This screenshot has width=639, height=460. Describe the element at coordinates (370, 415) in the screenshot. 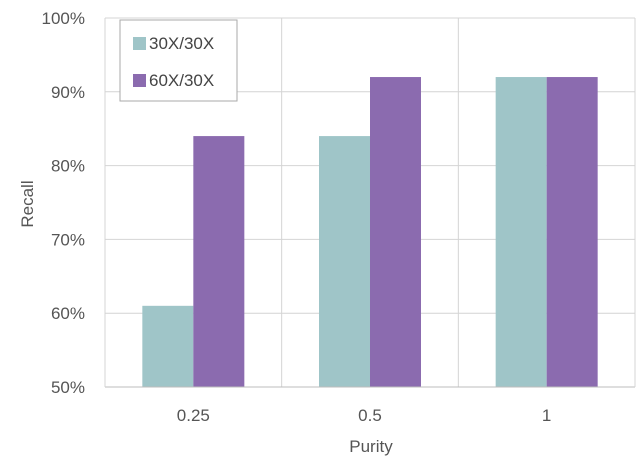

I see `x-tick-label: 0.5` at that location.